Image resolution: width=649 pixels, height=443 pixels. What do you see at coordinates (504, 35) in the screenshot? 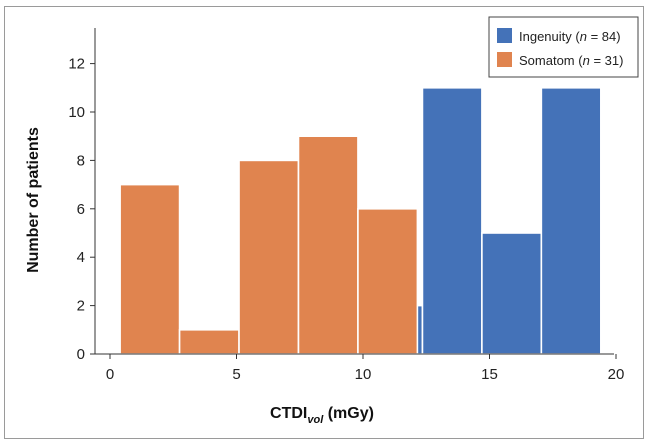
I see `legend-swatch-ingenuity` at bounding box center [504, 35].